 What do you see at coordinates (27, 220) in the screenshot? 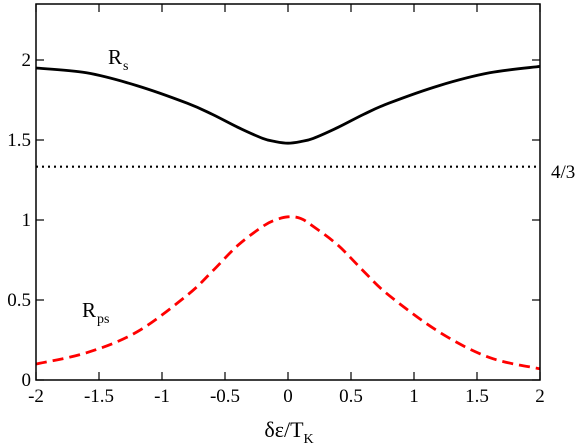
I see `y-tick-label: 1` at bounding box center [27, 220].